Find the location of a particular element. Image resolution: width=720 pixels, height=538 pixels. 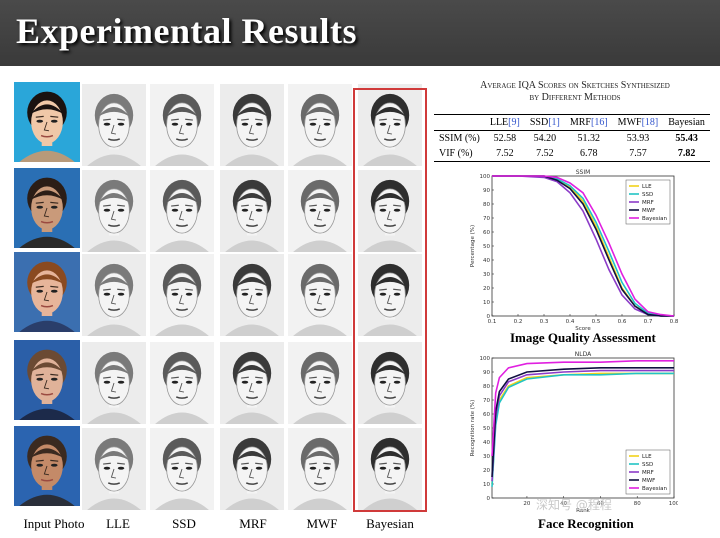

table-cell: 52.58 is located at coordinates (505, 138).